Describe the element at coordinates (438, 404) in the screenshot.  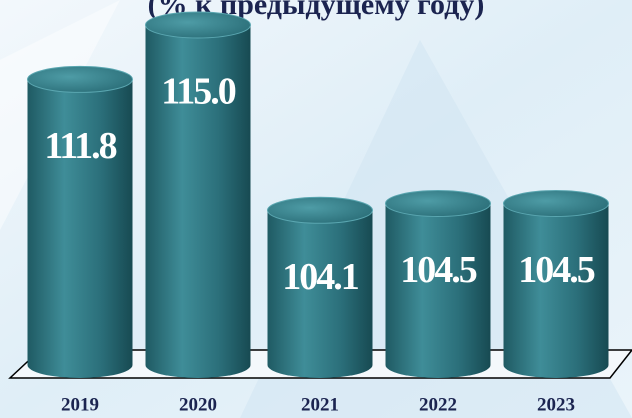
I see `x-tick-label: 2022` at that location.